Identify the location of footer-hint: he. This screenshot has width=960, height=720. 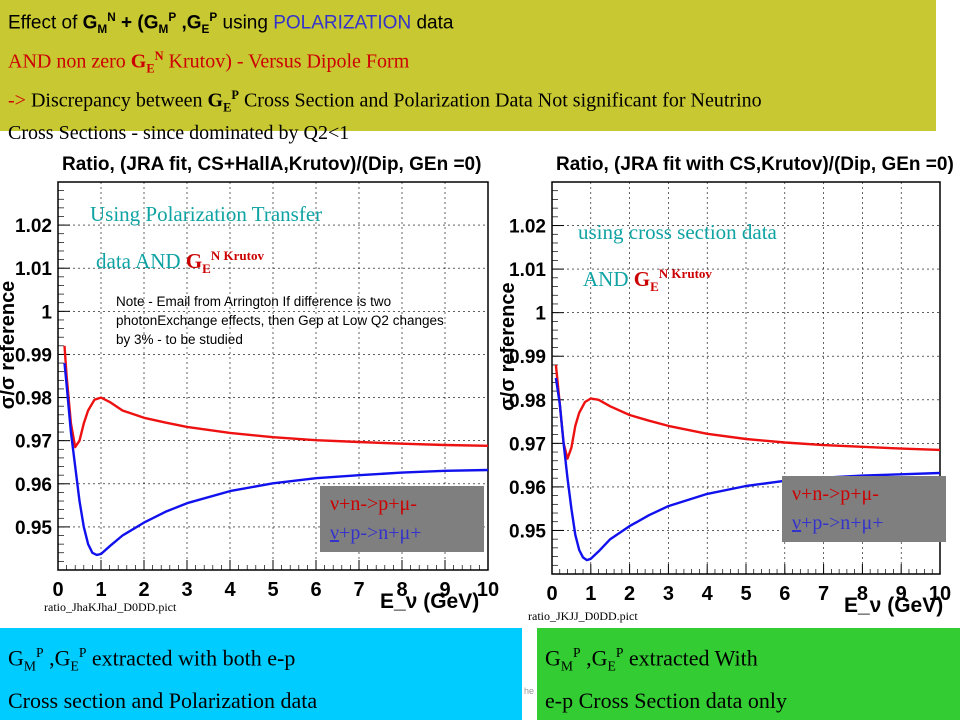
(529, 691).